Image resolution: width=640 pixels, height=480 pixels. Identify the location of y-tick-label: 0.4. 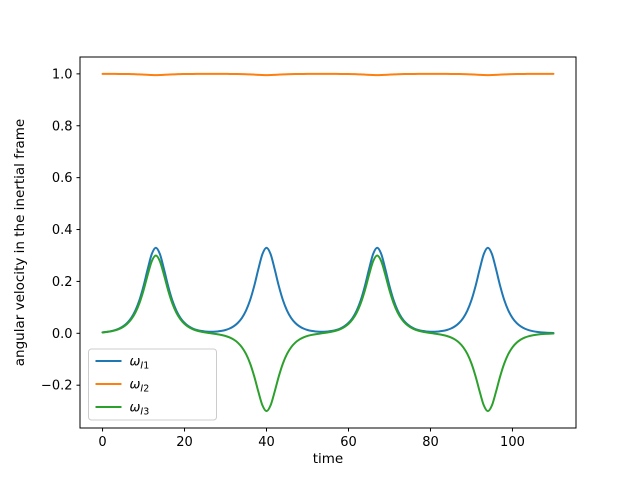
(62, 230).